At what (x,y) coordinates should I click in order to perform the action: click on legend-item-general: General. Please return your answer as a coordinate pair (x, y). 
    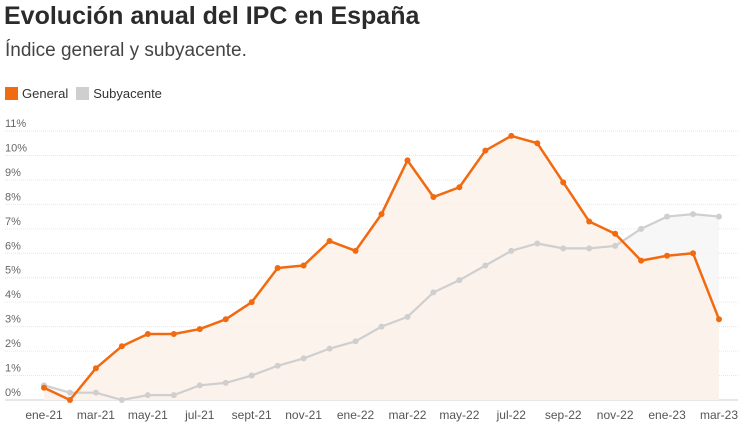
    Looking at the image, I should click on (36, 93).